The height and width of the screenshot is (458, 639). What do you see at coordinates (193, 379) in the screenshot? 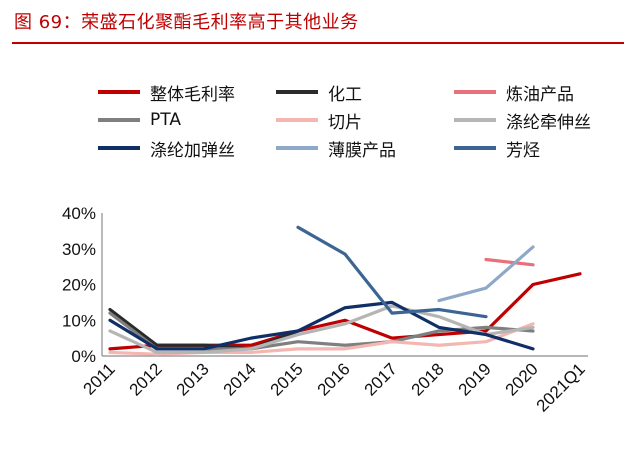
I see `x-tick-label: 2013` at bounding box center [193, 379].